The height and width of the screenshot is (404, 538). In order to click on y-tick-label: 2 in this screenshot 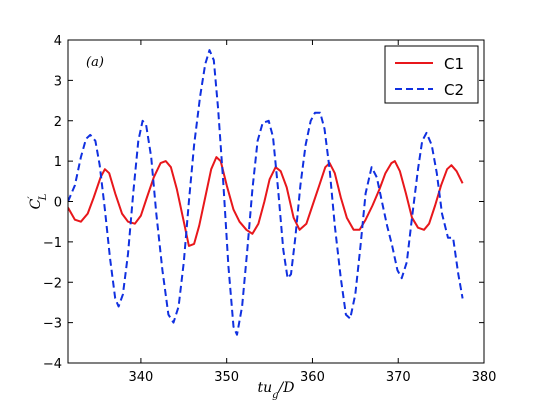, I will do `click(58, 122)`.